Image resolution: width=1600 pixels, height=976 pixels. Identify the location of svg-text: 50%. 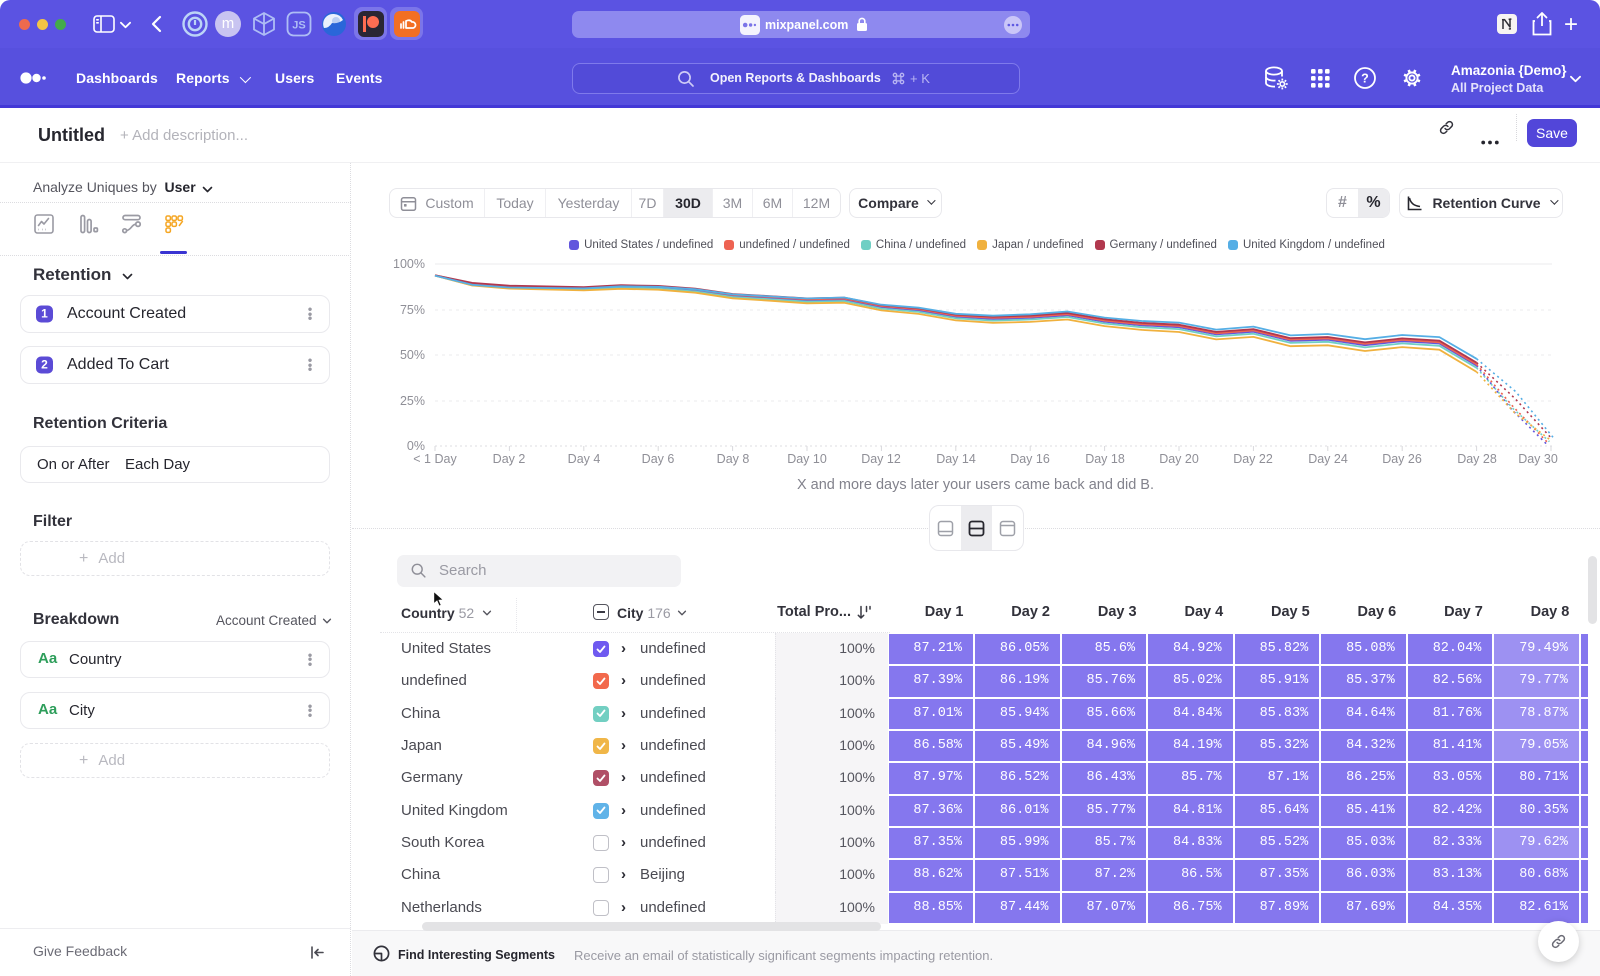
(412, 355).